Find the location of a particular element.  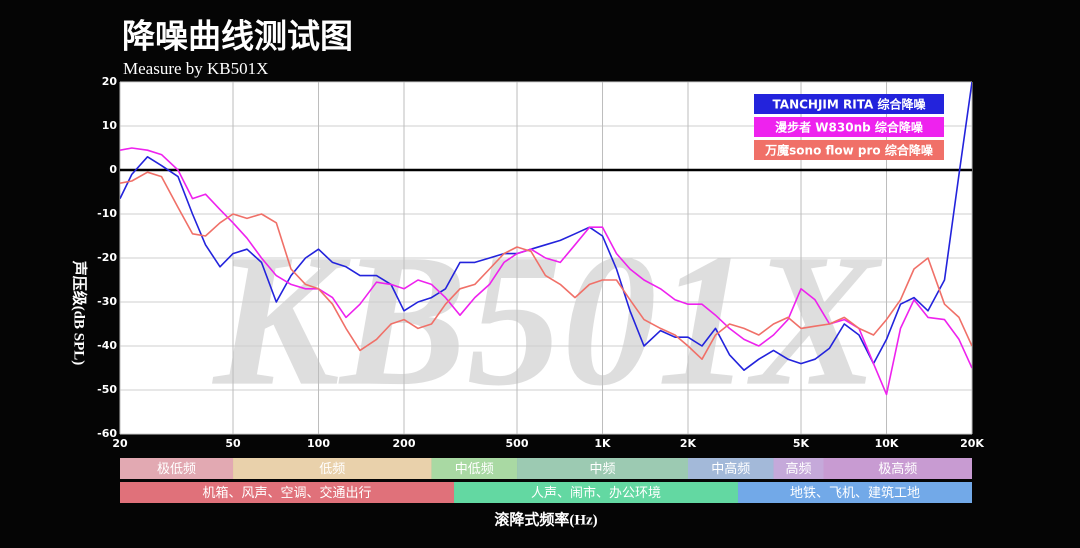

legend-label: 万魔sono flow pro 综合降噪 is located at coordinates (849, 150).